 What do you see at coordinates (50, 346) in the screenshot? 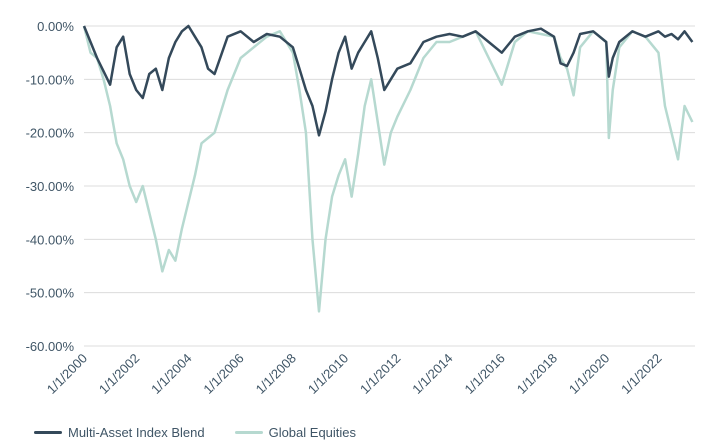
I see `y-tick-label: -60.00%` at bounding box center [50, 346].